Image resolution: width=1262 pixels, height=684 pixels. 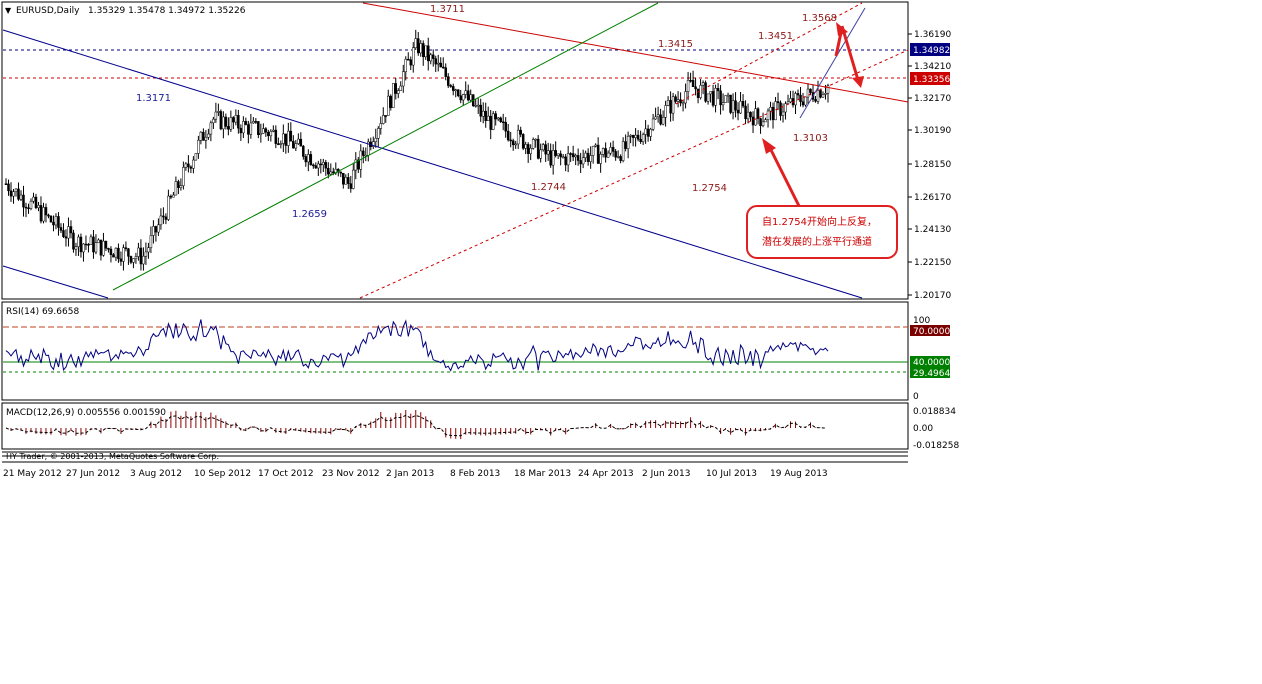 I want to click on price-tick: 1.36190, so click(x=932, y=35).